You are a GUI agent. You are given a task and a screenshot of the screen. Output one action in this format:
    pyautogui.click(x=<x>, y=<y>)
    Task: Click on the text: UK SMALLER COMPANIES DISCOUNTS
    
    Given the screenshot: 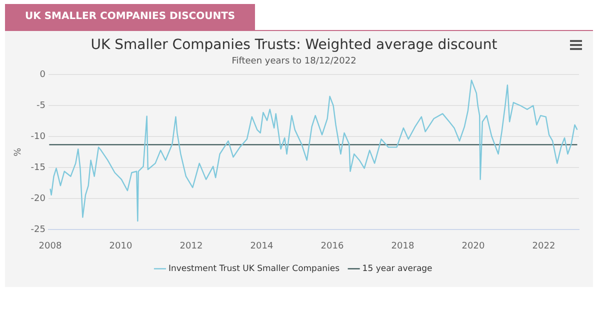 What is the action you would take?
    pyautogui.click(x=130, y=17)
    